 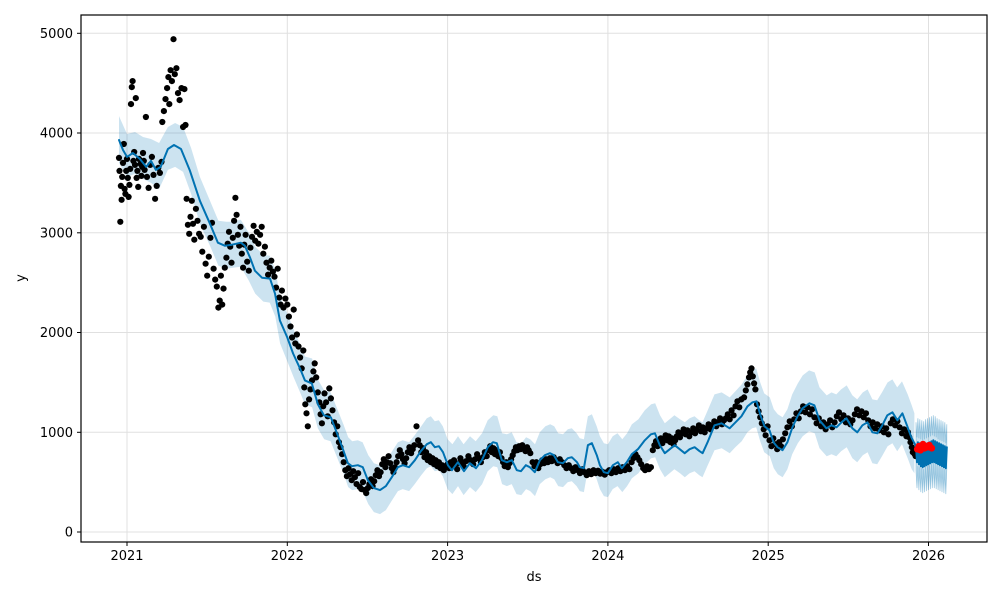 What do you see at coordinates (527, 553) in the screenshot?
I see `x-axis-ticks: 2021 2022 2023 2024 2025 2026` at bounding box center [527, 553].